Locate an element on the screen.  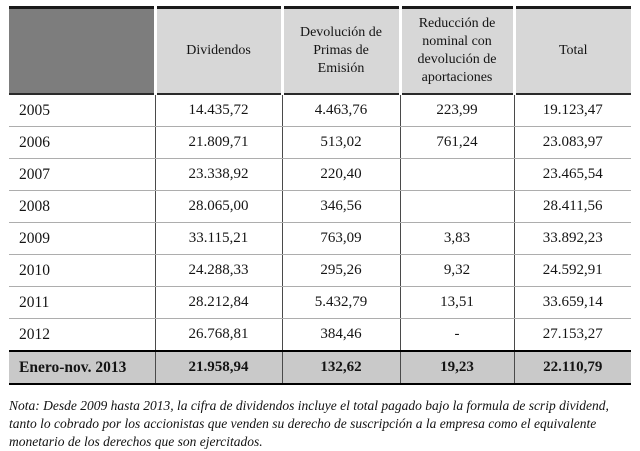
year-cell: 2012 is located at coordinates (82, 335).